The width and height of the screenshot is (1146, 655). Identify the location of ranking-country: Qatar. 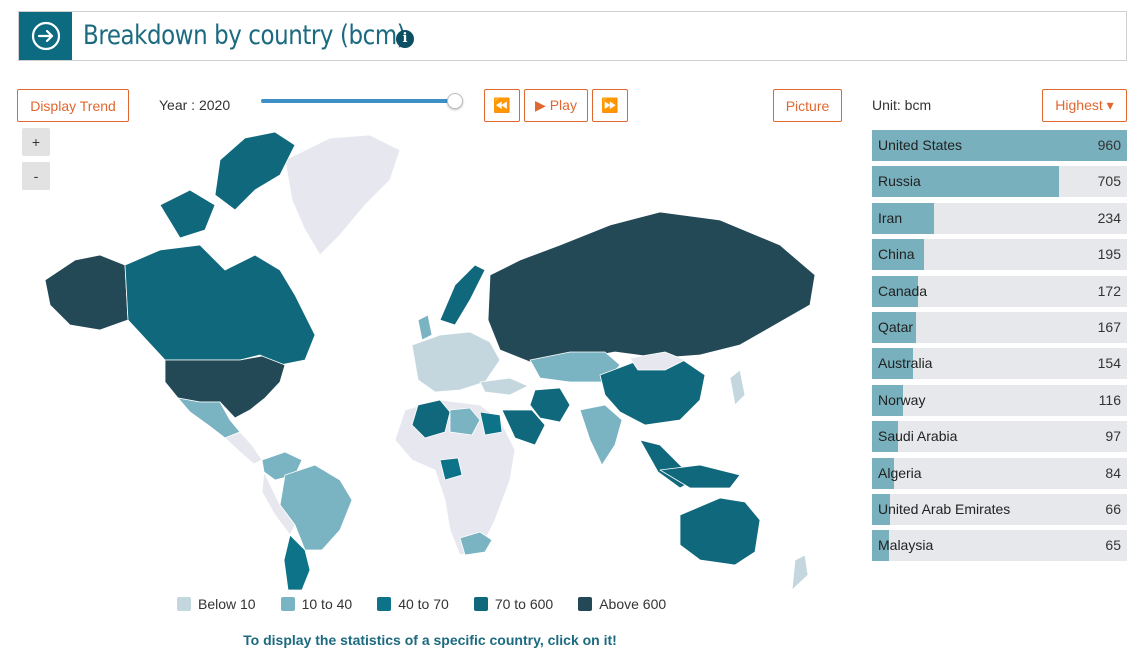
(896, 326).